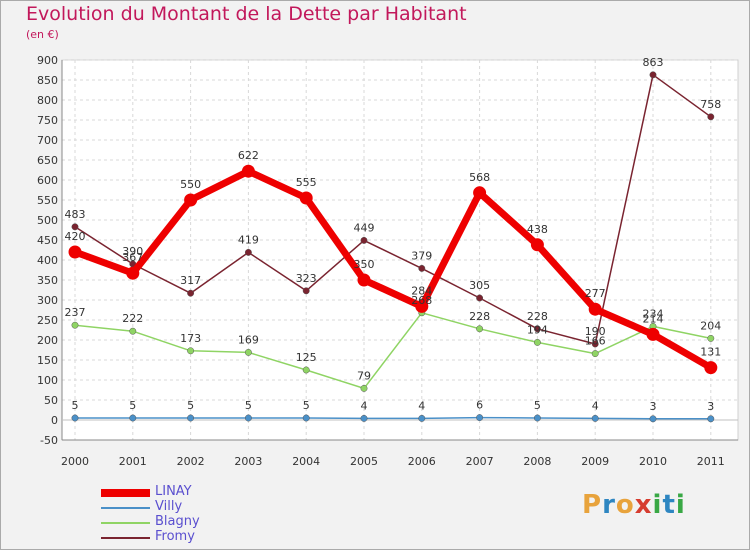 The width and height of the screenshot is (750, 550). What do you see at coordinates (392, 351) in the screenshot?
I see `series-line-blagny` at bounding box center [392, 351].